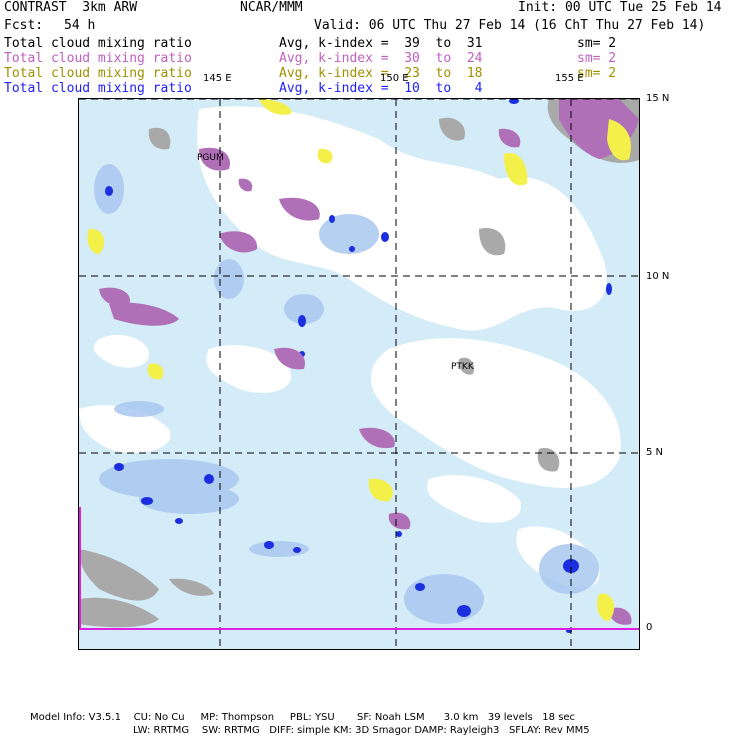  What do you see at coordinates (98, 58) in the screenshot?
I see `legend-field-2: Total cloud mixing ratio` at bounding box center [98, 58].